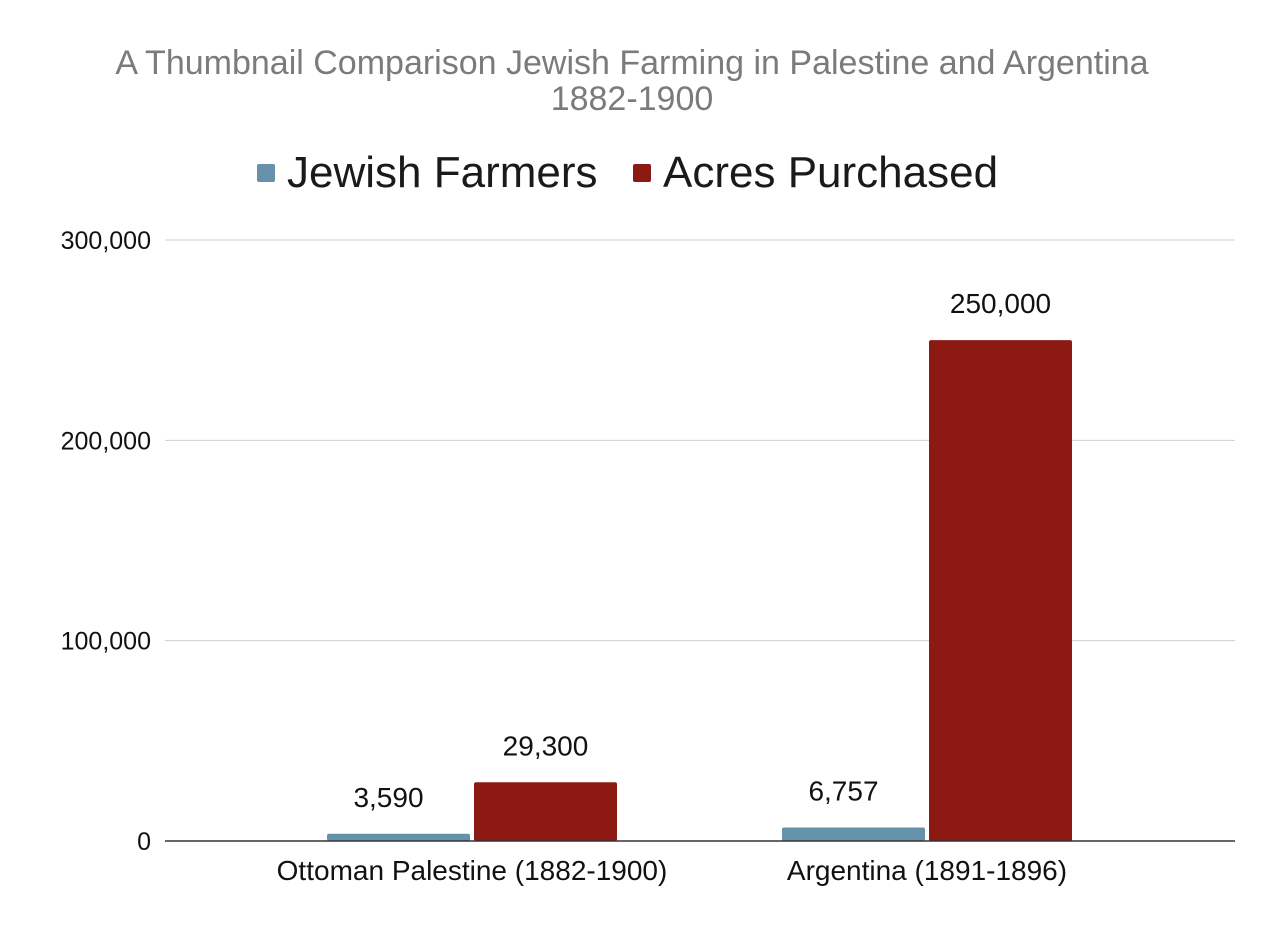 This screenshot has height=931, width=1280. Describe the element at coordinates (1000, 303) in the screenshot. I see `data-label-acres-purchased-argentina: 250,000` at that location.